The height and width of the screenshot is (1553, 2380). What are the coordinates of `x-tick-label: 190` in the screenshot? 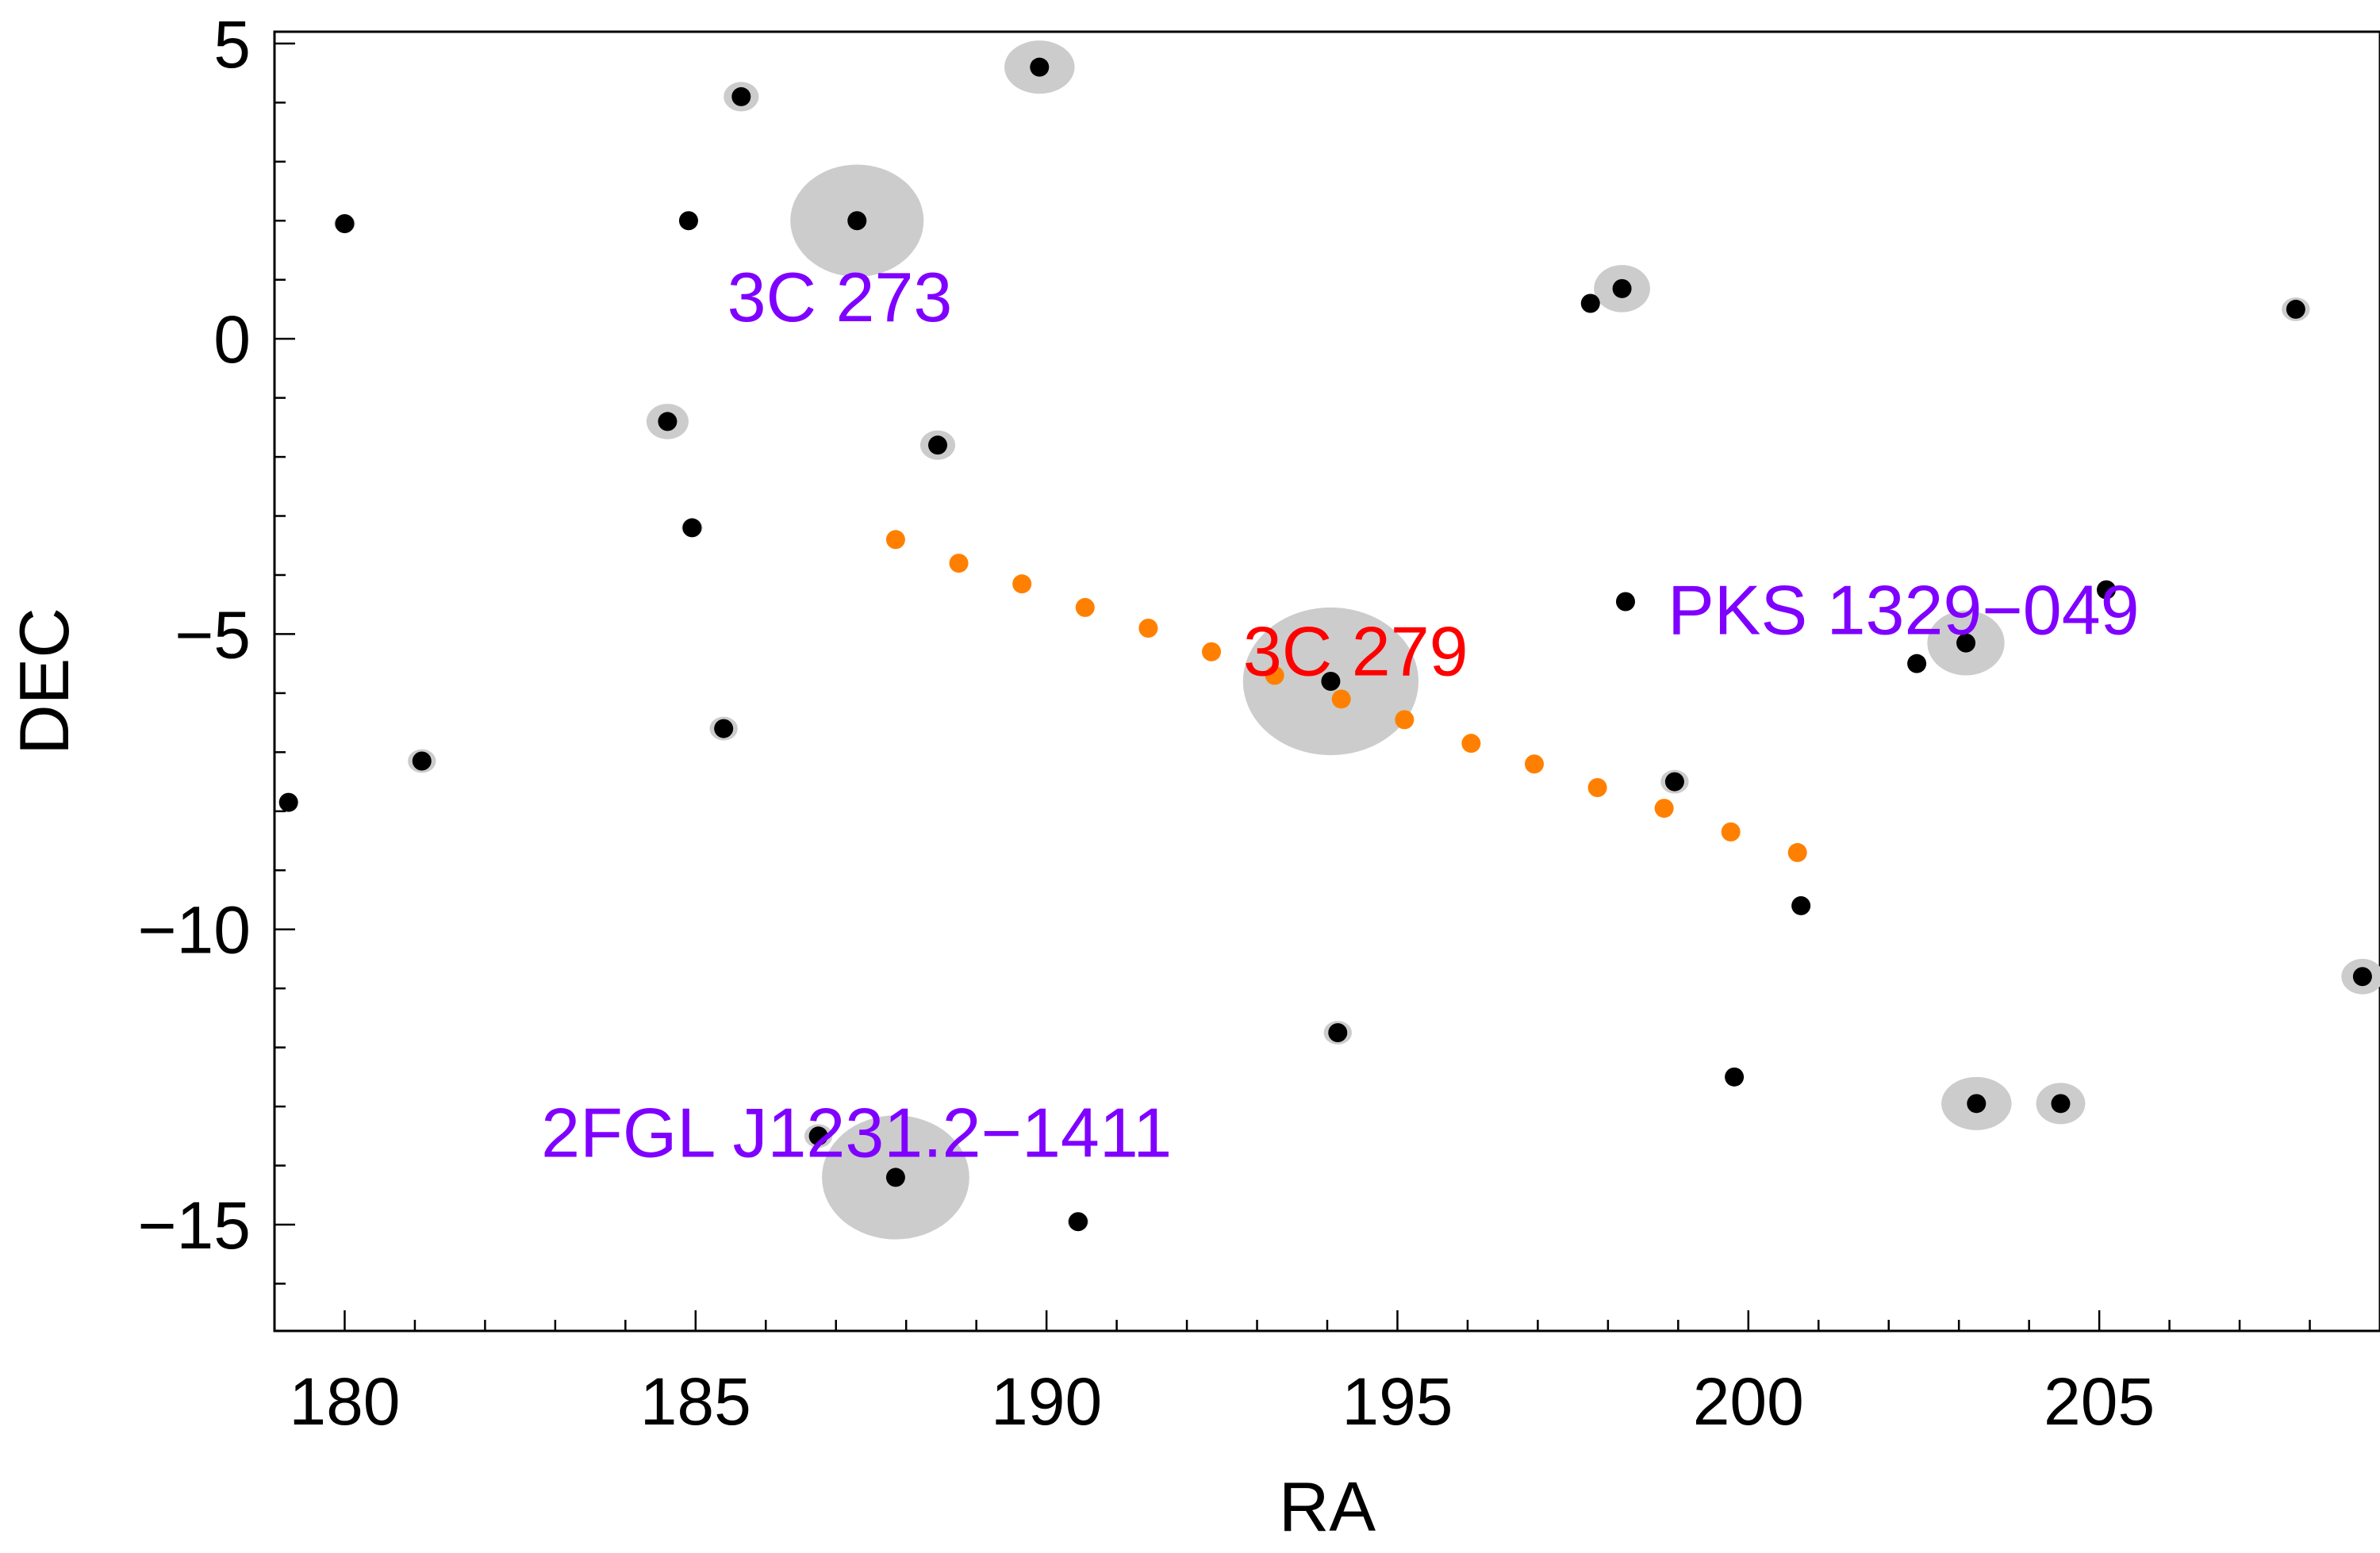 It's located at (1046, 1401).